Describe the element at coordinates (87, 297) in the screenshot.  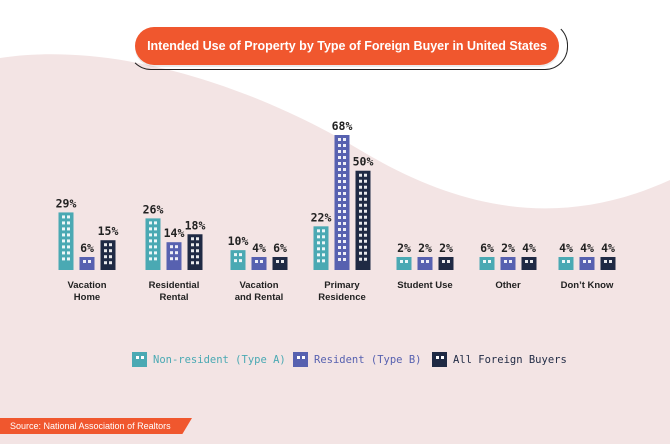
I see `category-label: Home` at that location.